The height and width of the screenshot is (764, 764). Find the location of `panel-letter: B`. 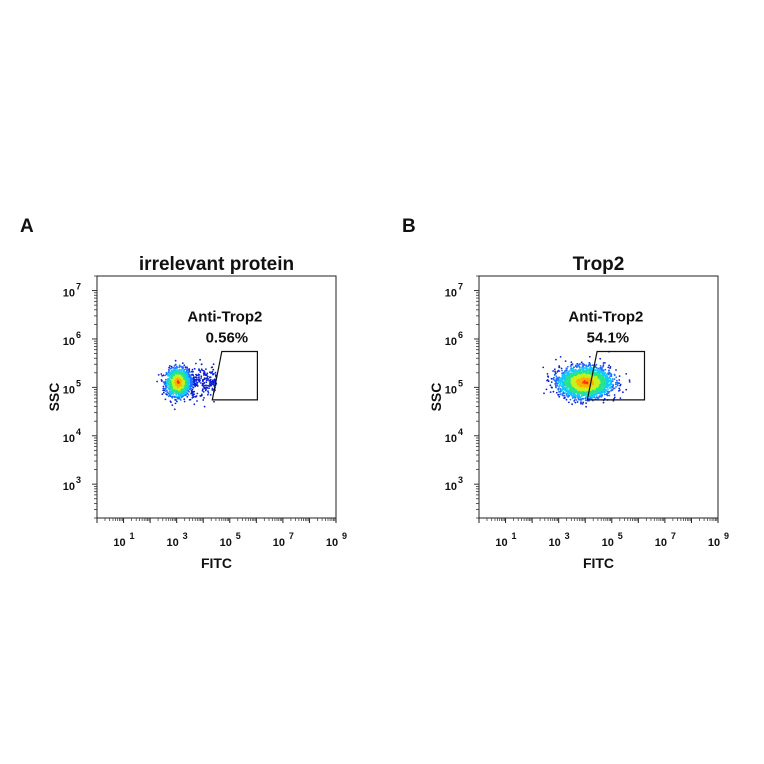

panel-letter: B is located at coordinates (409, 226).